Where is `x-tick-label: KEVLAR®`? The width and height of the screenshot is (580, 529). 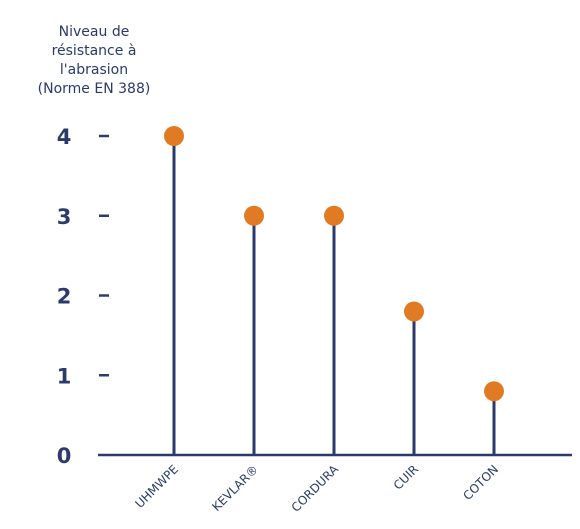 x-tick-label: KEVLAR® is located at coordinates (235, 488).